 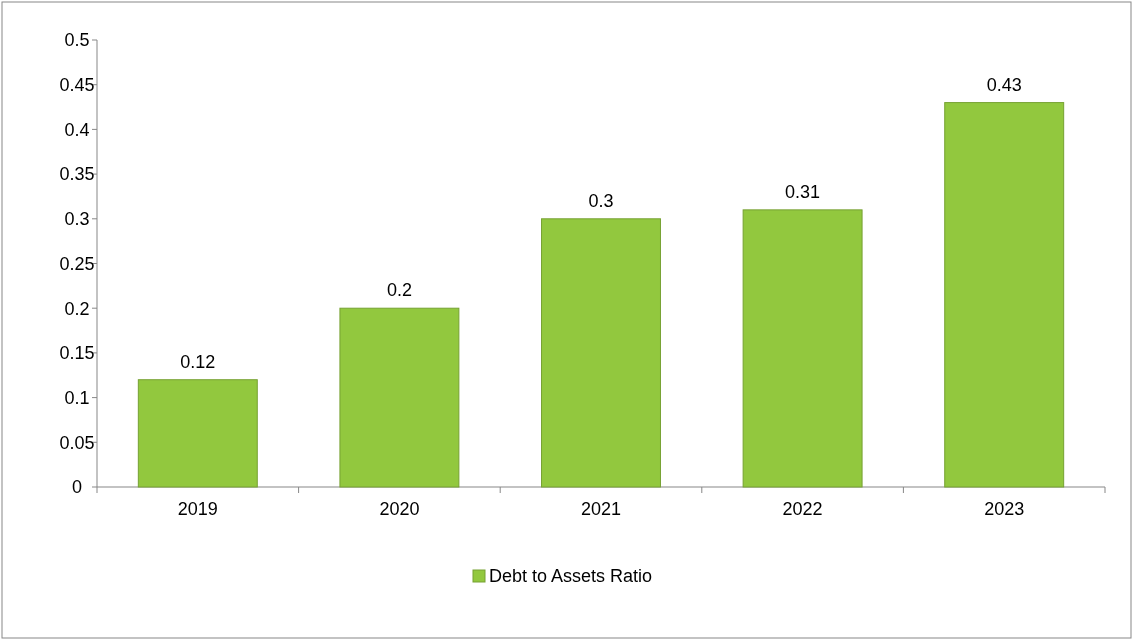 I want to click on x-tick-label: 2021, so click(x=601, y=509).